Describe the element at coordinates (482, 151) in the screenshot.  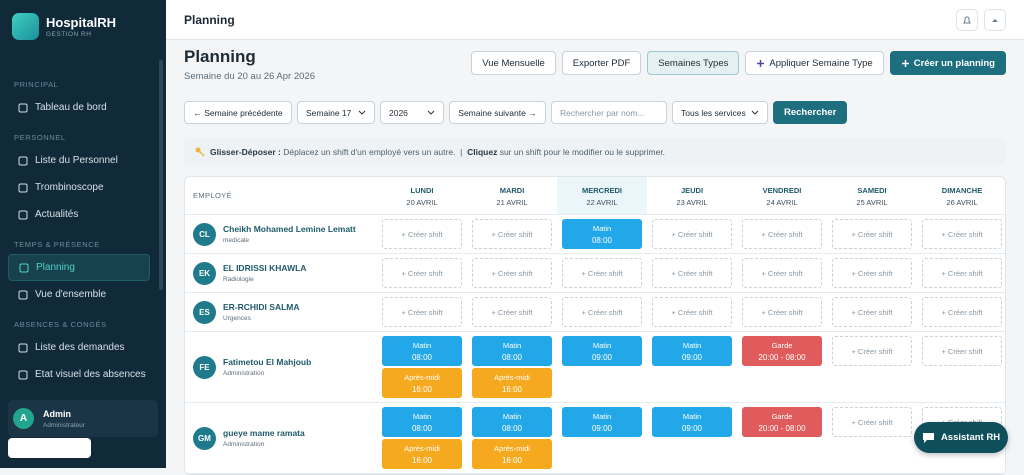
I see `hint-click-label: Cliquez` at that location.